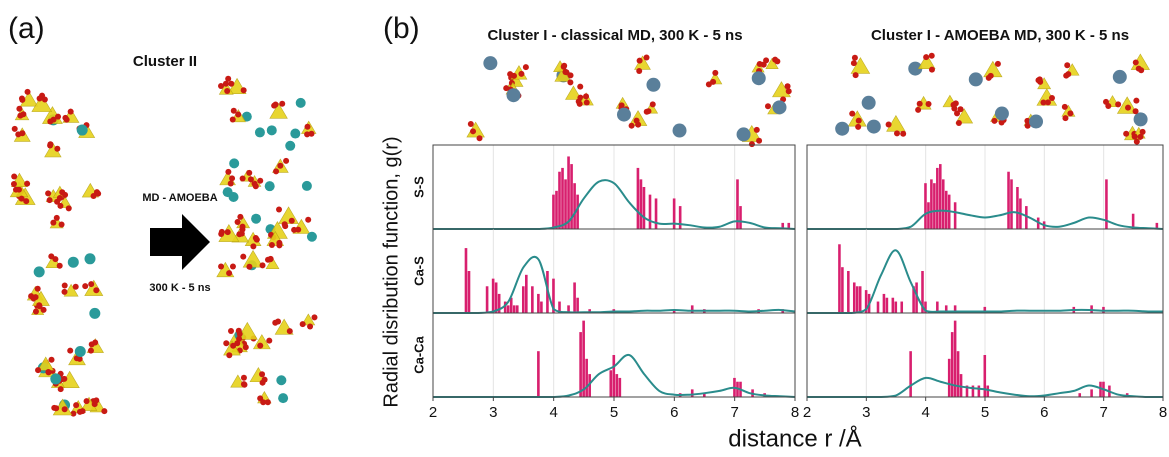  Describe the element at coordinates (401, 28) in the screenshot. I see `panel-label: (b)` at that location.